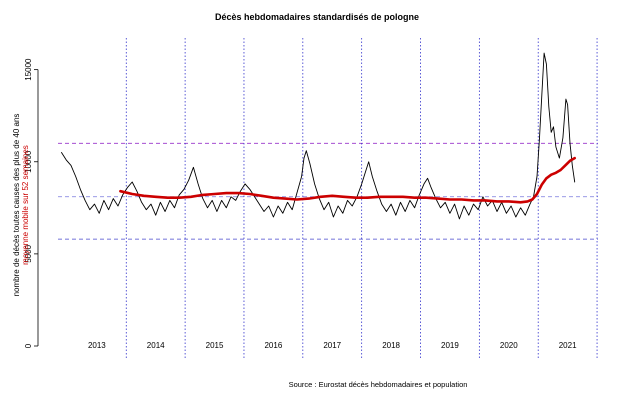  Describe the element at coordinates (215, 345) in the screenshot. I see `year-label: 2015` at that location.